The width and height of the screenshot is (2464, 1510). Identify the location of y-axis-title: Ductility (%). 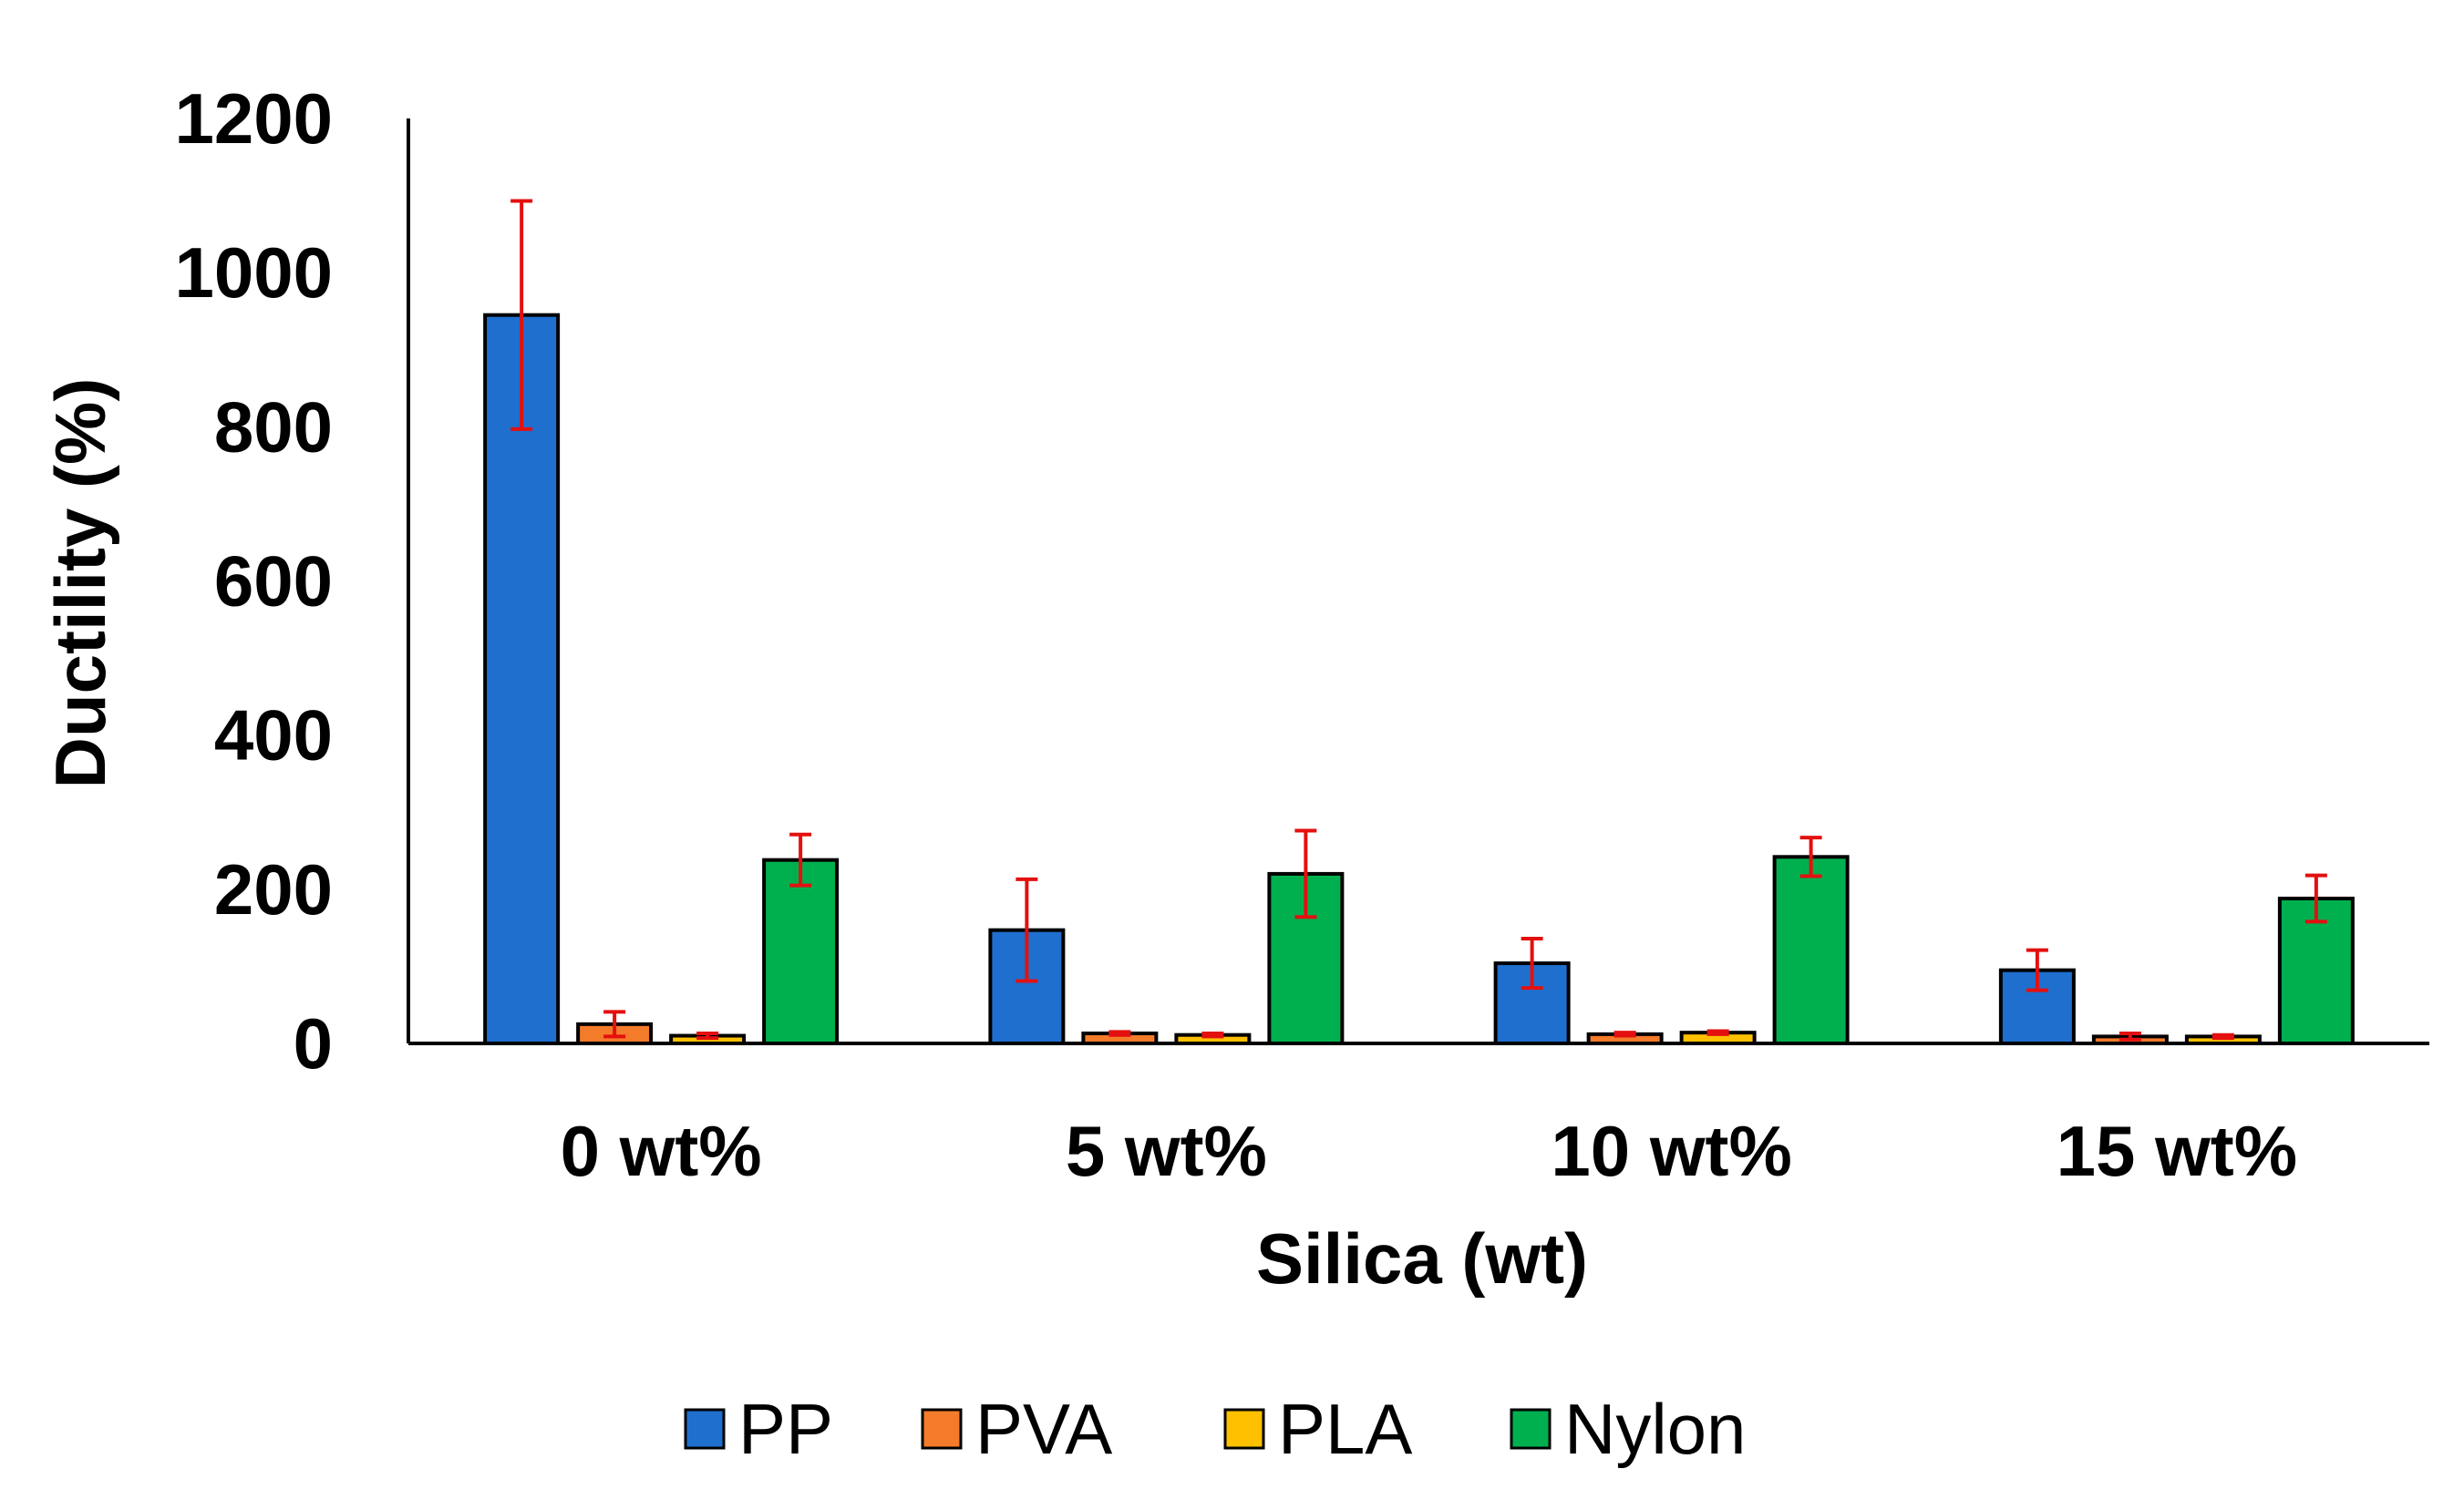
(80, 583).